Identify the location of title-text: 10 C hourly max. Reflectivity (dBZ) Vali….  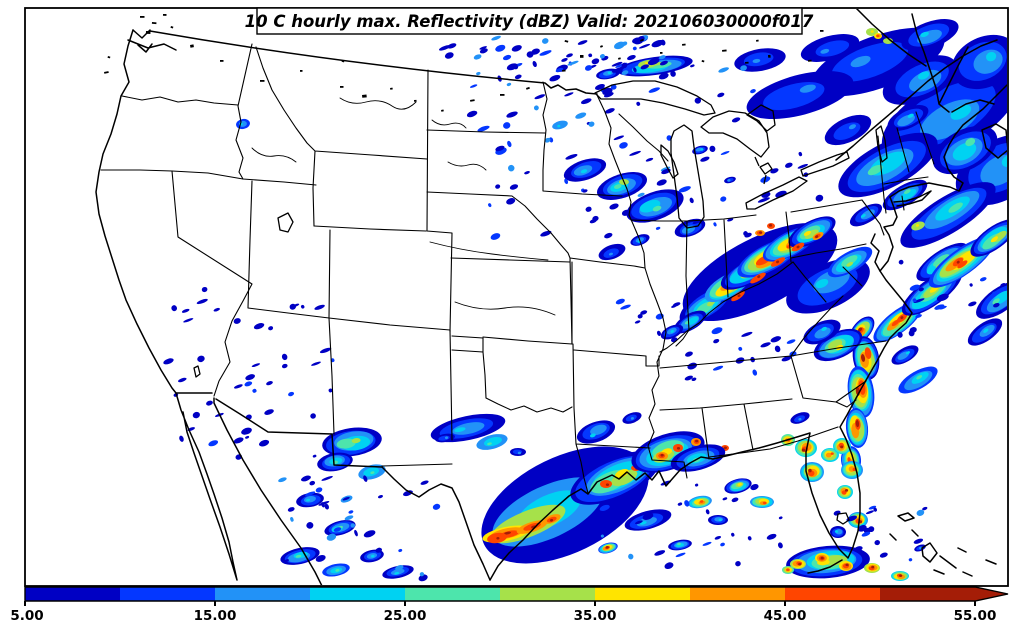
(529, 21).